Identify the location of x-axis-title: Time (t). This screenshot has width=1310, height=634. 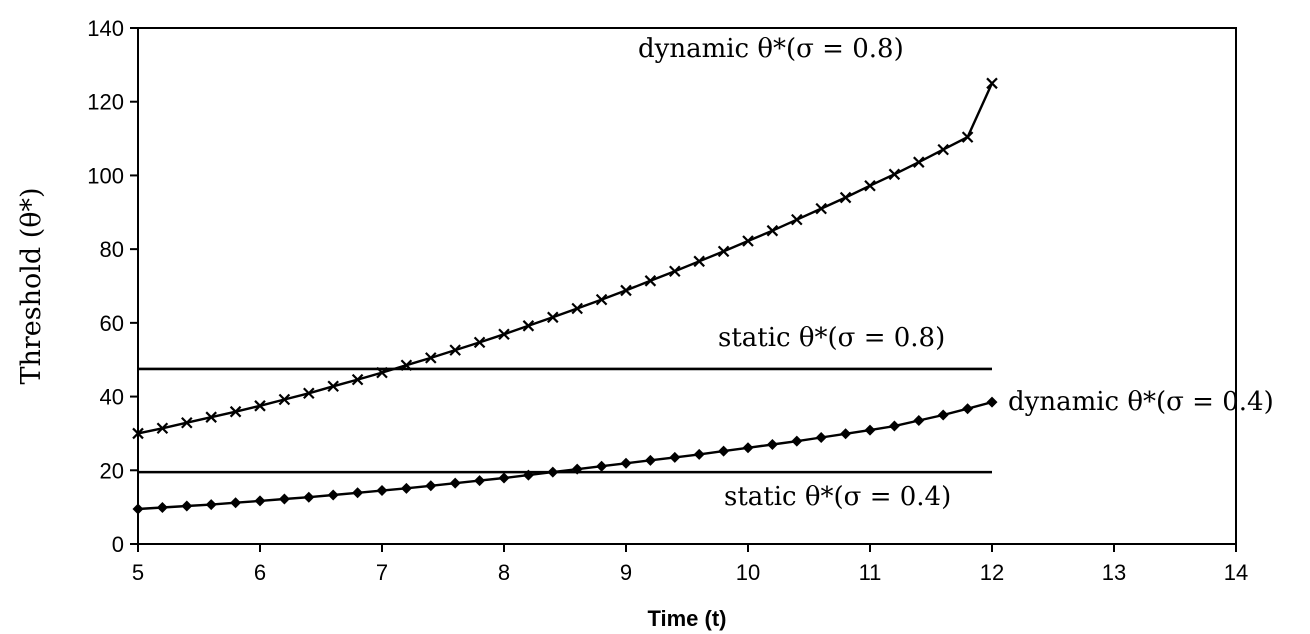
(686, 618).